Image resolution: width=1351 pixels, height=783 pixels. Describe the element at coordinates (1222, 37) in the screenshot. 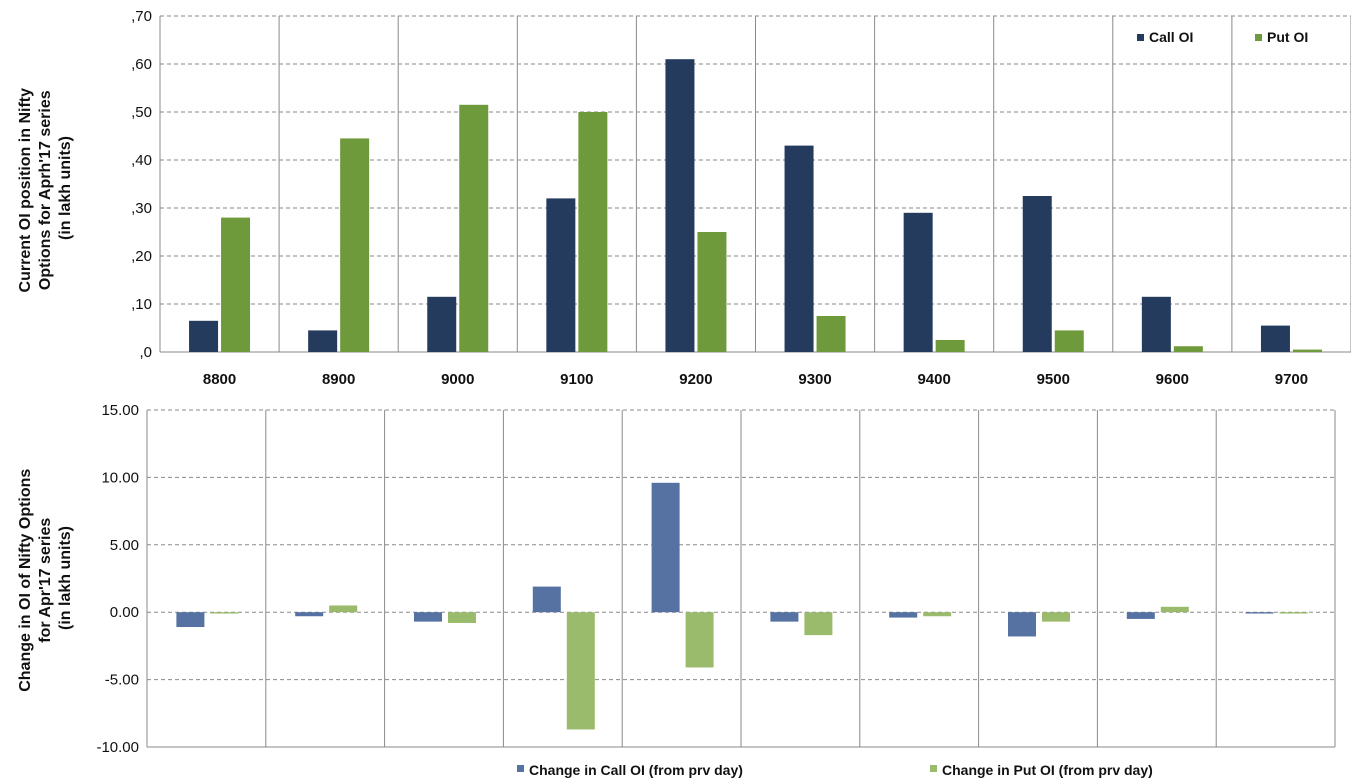

I see `top-legend: Call OI Put OI` at that location.